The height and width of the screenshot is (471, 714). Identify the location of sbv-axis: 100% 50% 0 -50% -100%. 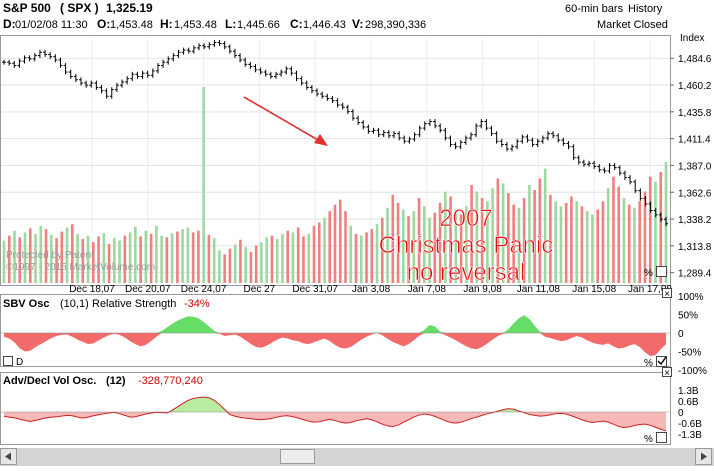
(692, 334).